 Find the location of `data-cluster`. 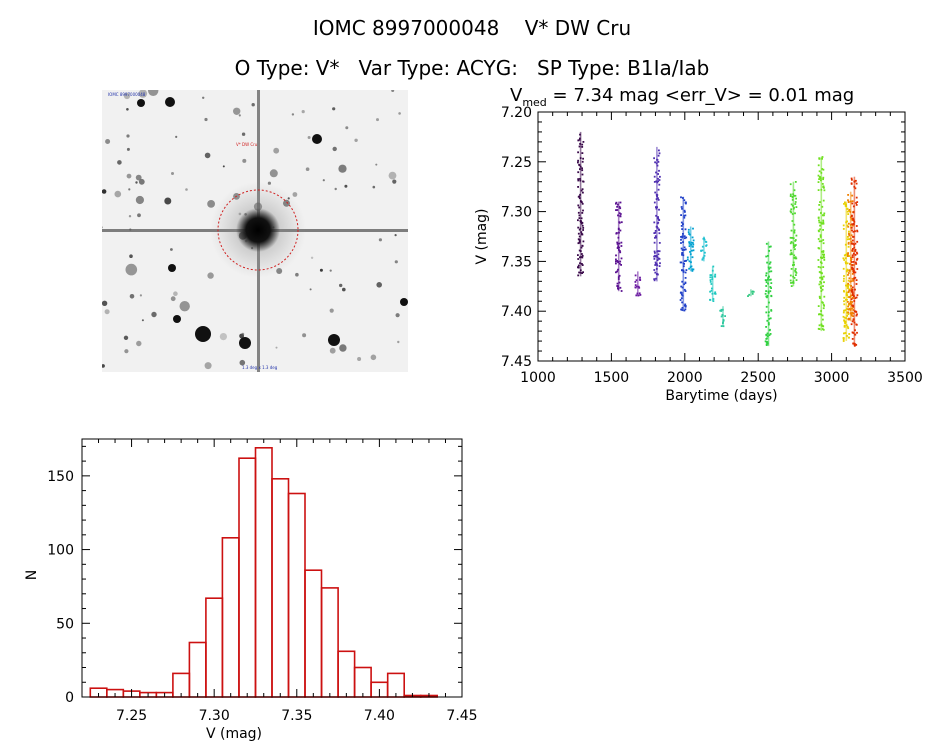

data-cluster is located at coordinates (854, 261).